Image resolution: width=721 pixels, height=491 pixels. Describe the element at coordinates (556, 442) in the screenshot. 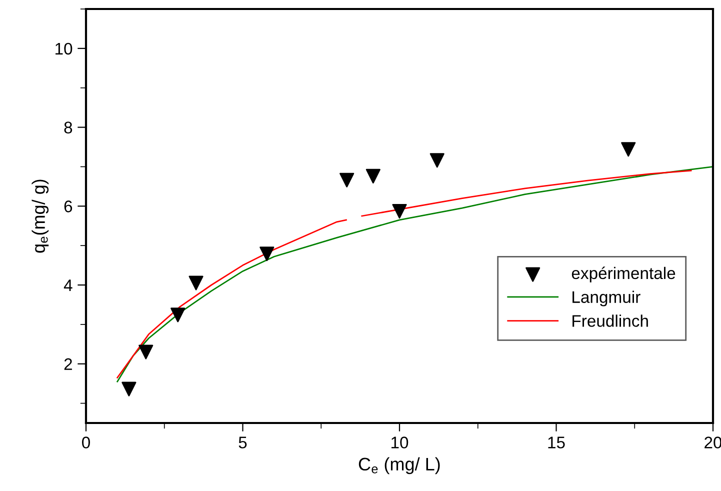

I see `x-tick-label: 15` at that location.